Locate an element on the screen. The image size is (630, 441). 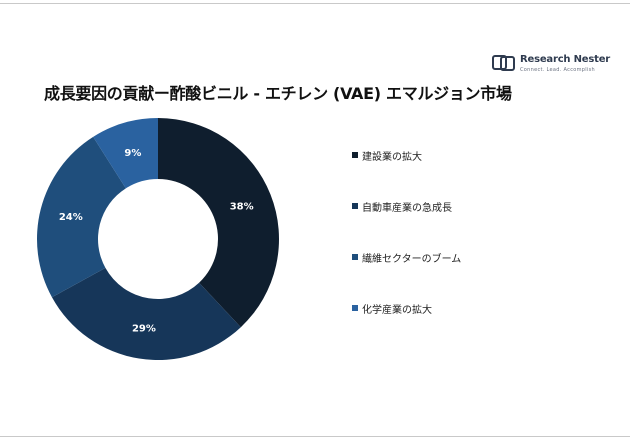
legend-label: 建設業の拡大 is located at coordinates (392, 157).